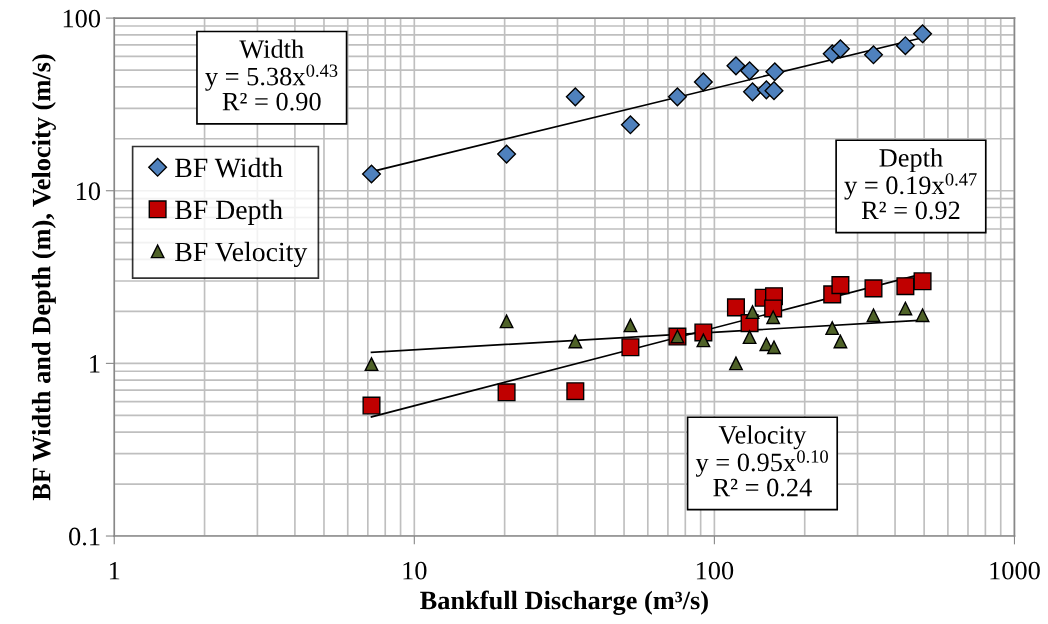 The width and height of the screenshot is (1048, 624). I want to click on x-tick-label: 1, so click(114, 570).